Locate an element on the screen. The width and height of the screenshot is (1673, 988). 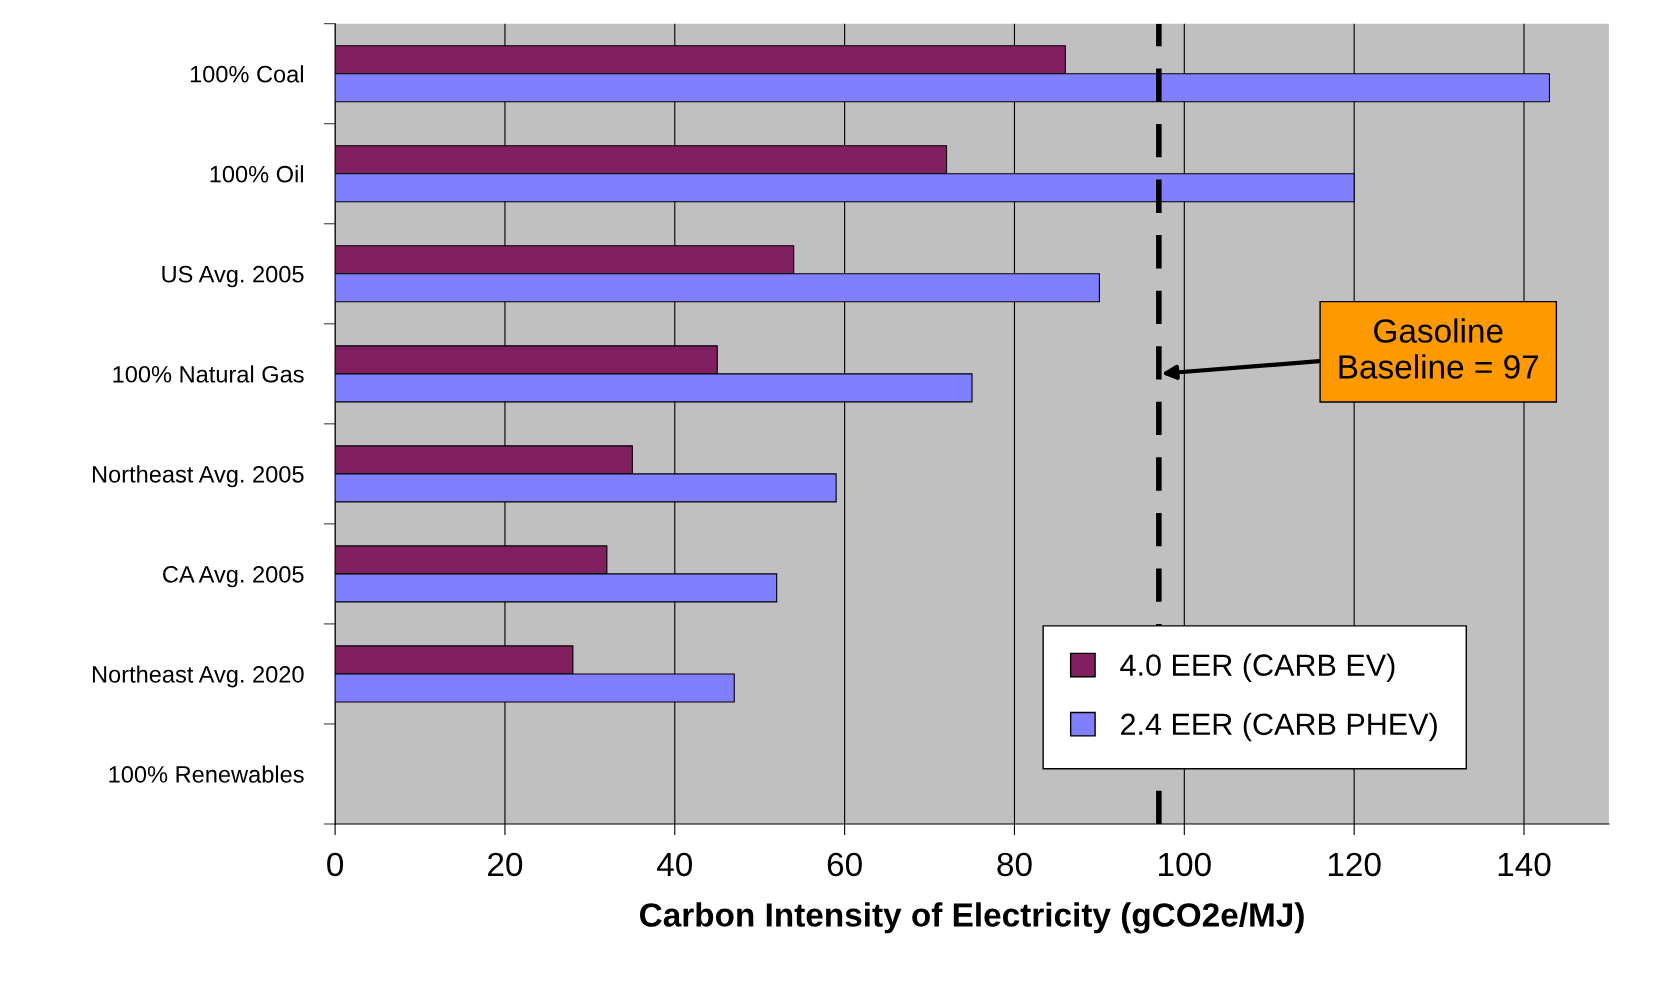
y-tick-label: 100% Renewables is located at coordinates (206, 774).